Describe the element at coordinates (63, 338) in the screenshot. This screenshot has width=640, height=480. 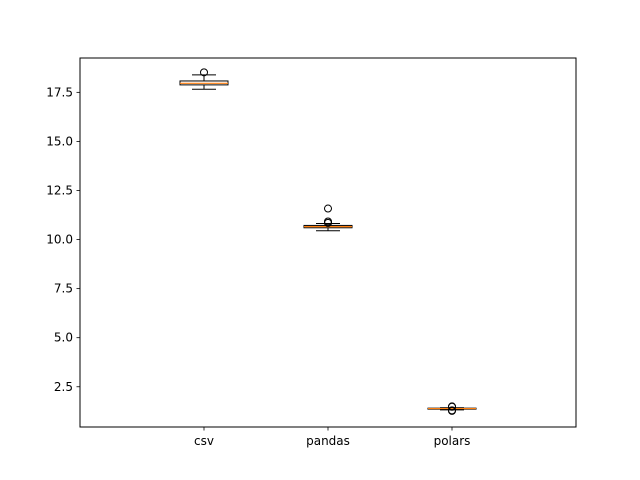
I see `y-tick-label: 5.0` at that location.